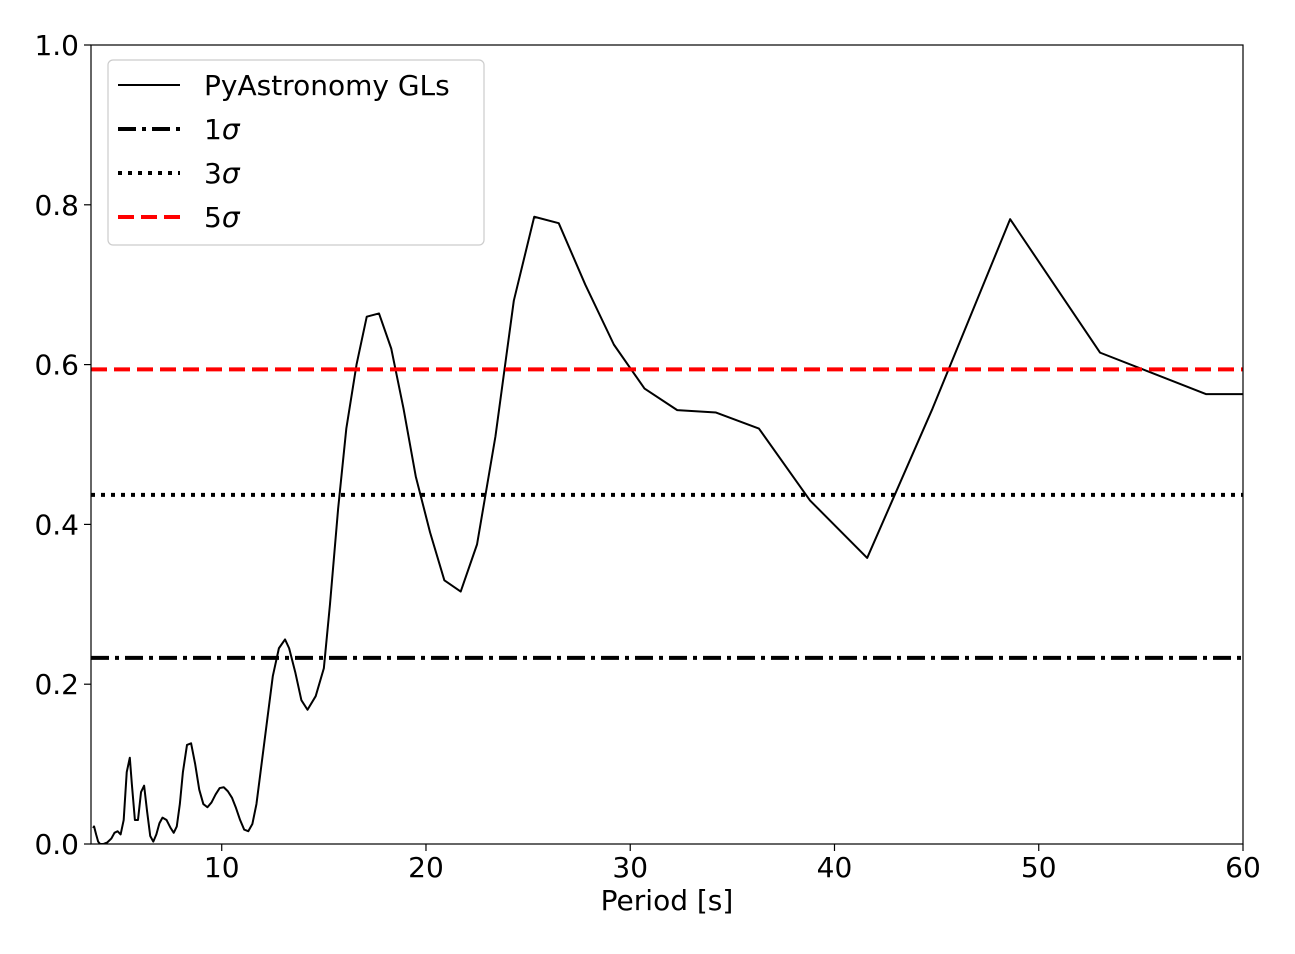 This screenshot has height=954, width=1295. What do you see at coordinates (1243, 867) in the screenshot?
I see `x-tick-label: 60` at bounding box center [1243, 867].